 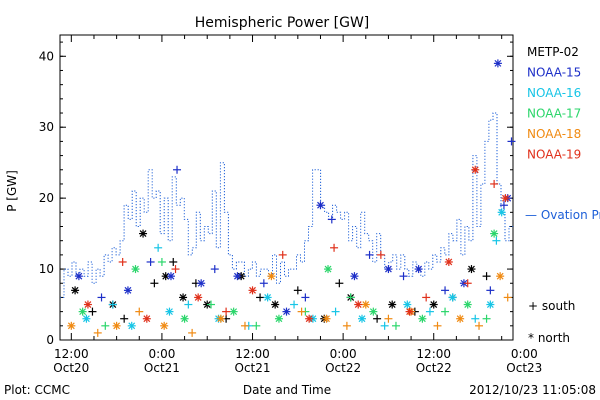 What do you see at coordinates (554, 155) in the screenshot?
I see `legend-entry: NOAA-19` at bounding box center [554, 155].